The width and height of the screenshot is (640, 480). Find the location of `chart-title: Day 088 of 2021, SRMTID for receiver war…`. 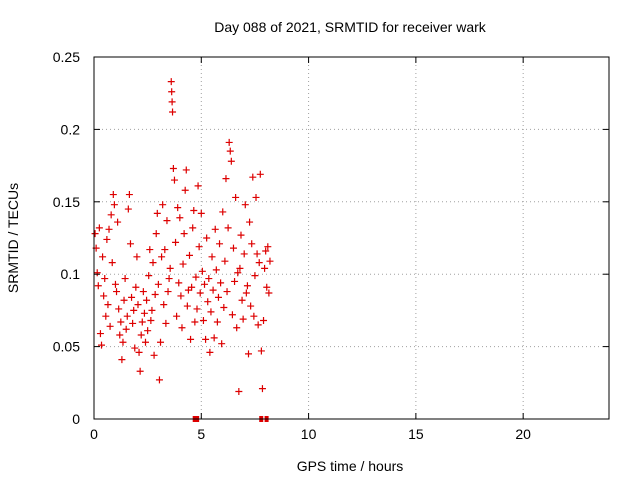

chart-title: Day 088 of 2021, SRMTID for receiver war… is located at coordinates (350, 27).